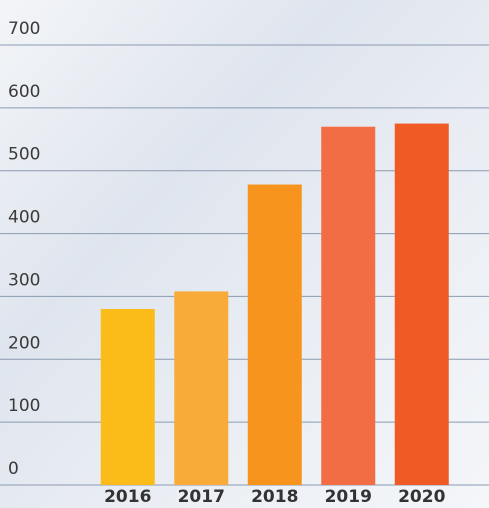 The height and width of the screenshot is (508, 489). I want to click on y-tick-label: 100, so click(24, 406).